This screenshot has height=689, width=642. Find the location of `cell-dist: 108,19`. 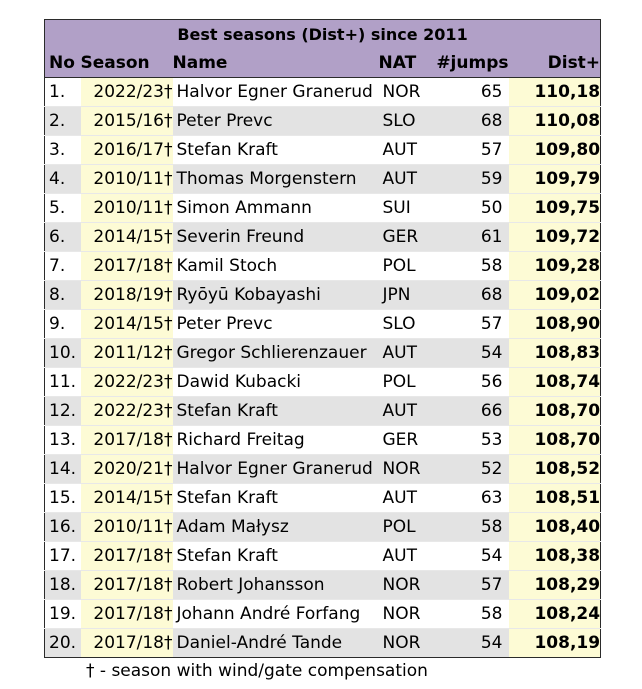

cell-dist: 108,19 is located at coordinates (555, 643).